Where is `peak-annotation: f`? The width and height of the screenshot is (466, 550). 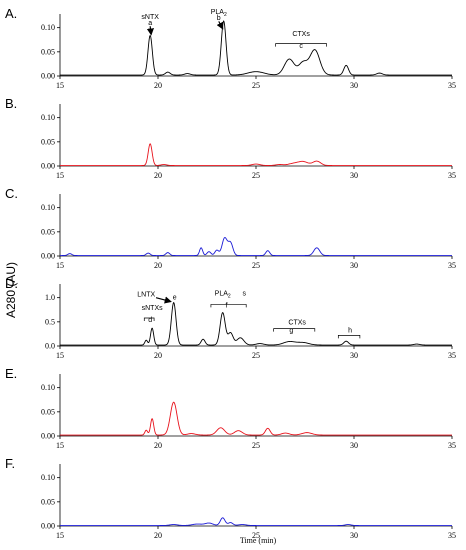
peak-annotation: f is located at coordinates (227, 305).